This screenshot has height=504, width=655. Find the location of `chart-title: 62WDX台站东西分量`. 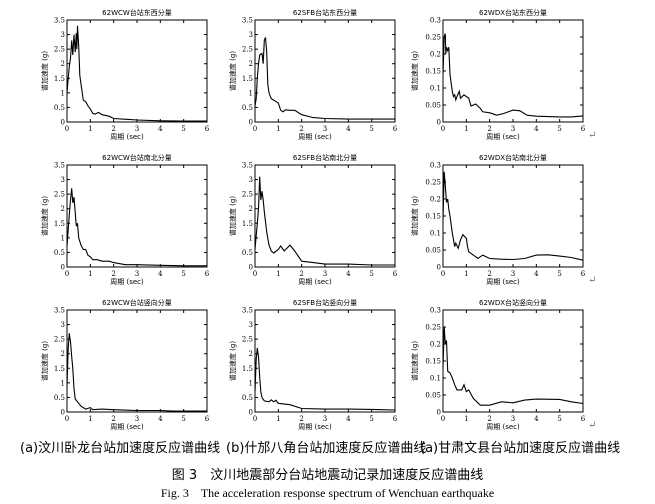

chart-title: 62WDX台站东西分量 is located at coordinates (513, 12).